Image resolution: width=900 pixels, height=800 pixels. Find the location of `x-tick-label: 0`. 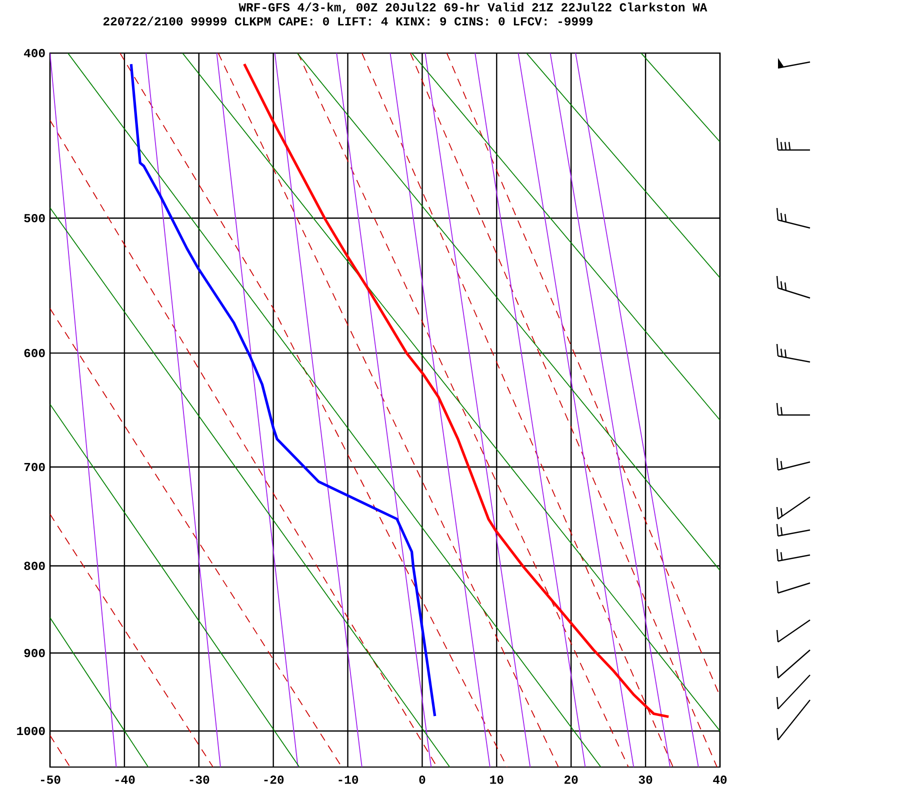

x-tick-label: 0 is located at coordinates (422, 780).